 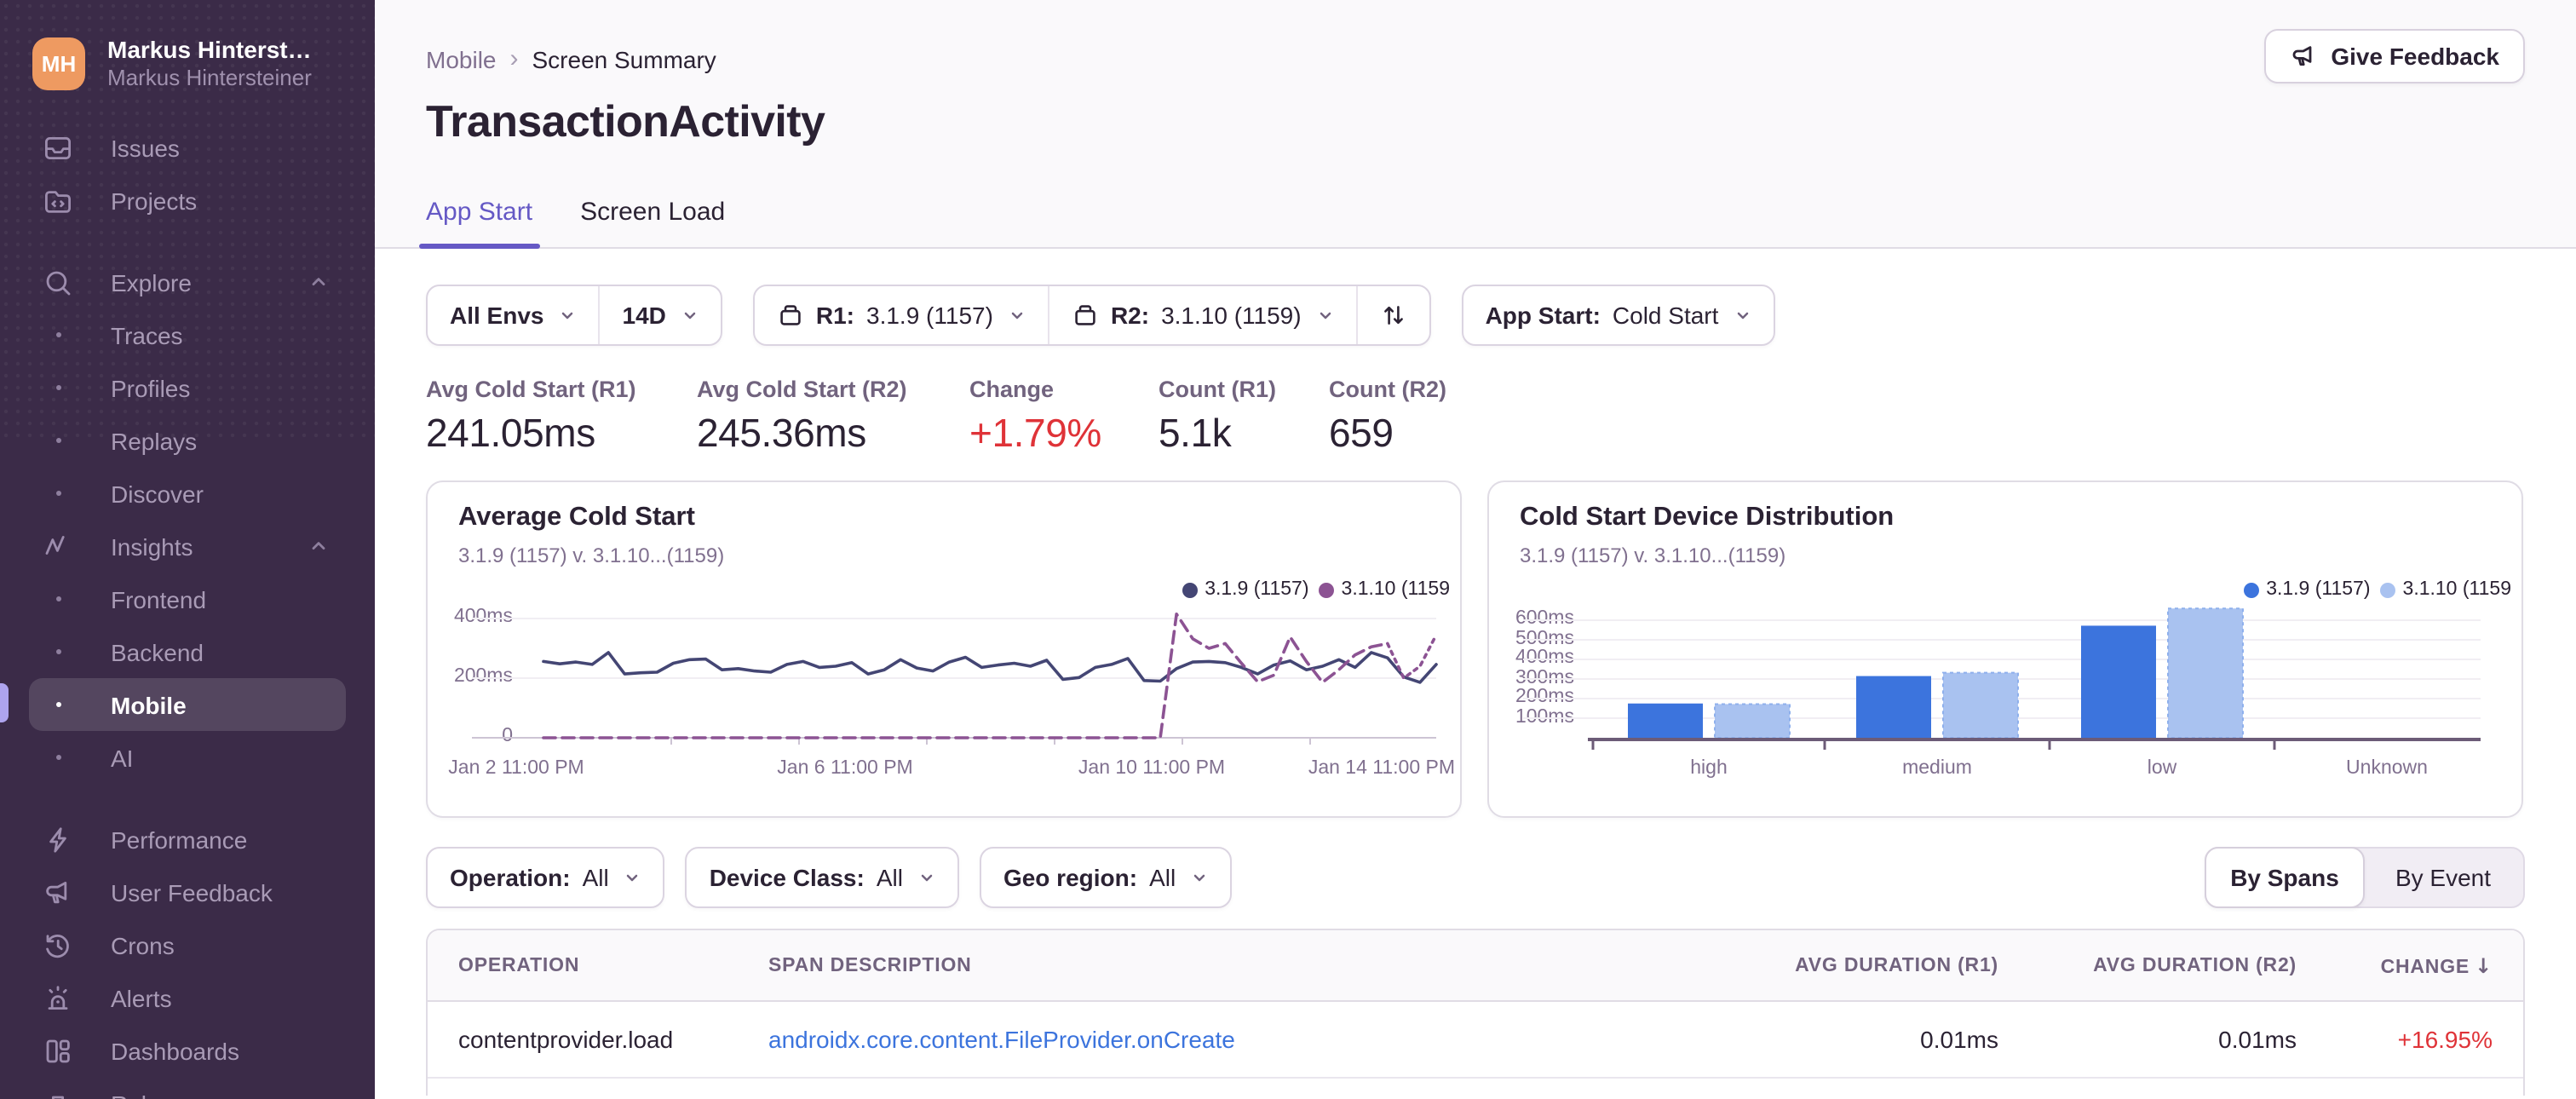 What do you see at coordinates (511, 878) in the screenshot?
I see `operation-label: Operation:` at bounding box center [511, 878].